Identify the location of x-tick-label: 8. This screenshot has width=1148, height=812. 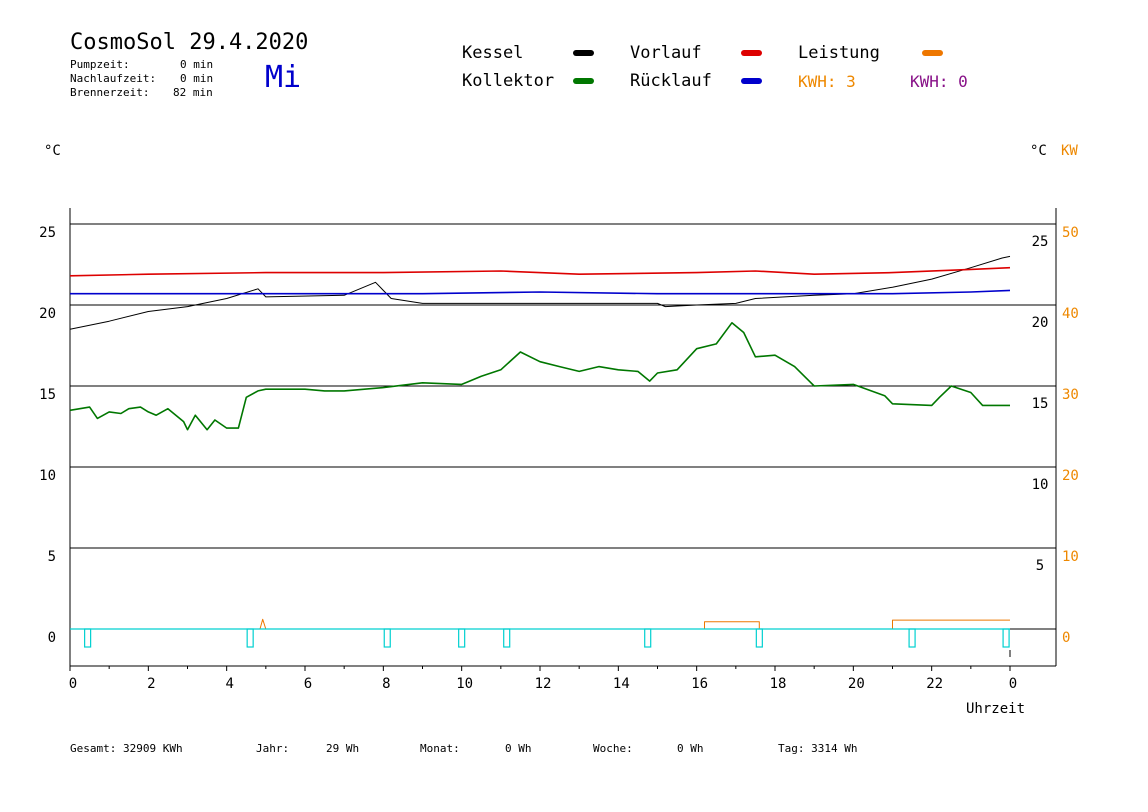
(386, 684).